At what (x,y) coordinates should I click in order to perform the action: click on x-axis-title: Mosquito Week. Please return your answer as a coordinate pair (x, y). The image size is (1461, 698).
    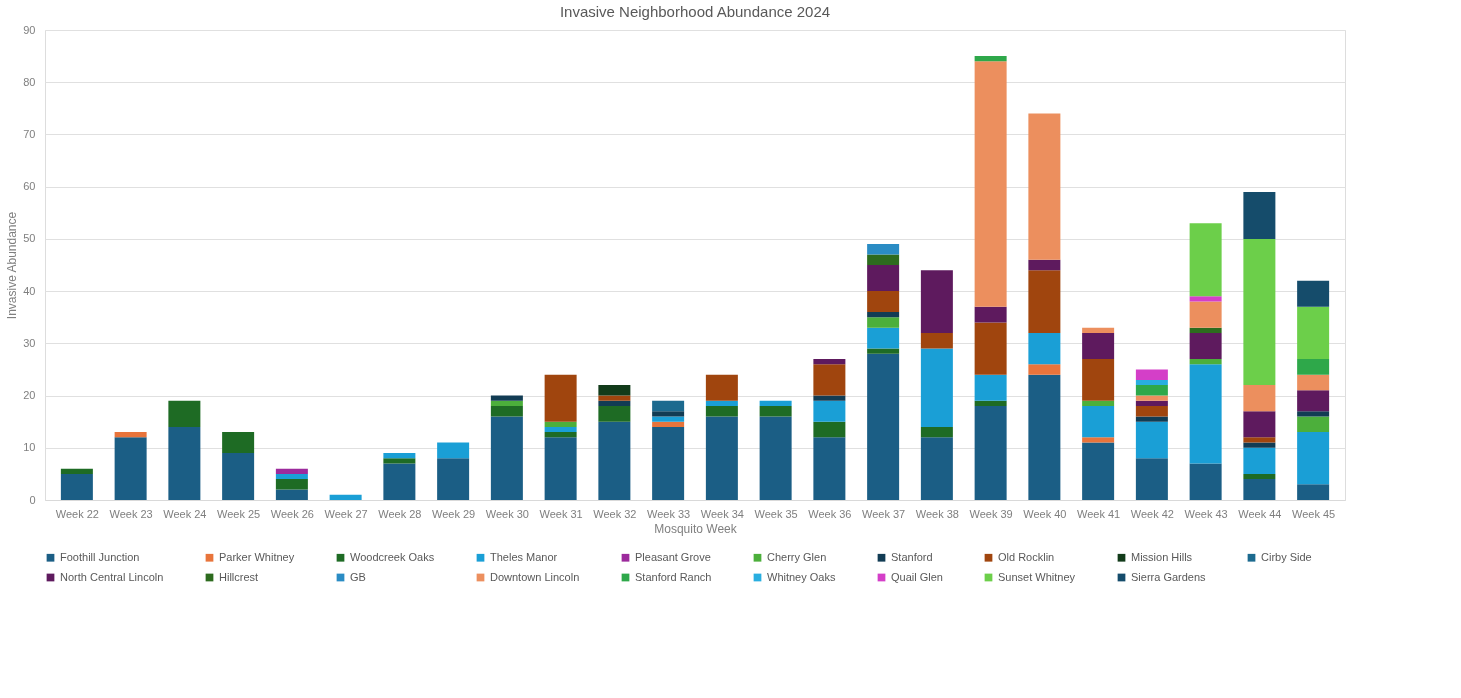
    Looking at the image, I should click on (696, 528).